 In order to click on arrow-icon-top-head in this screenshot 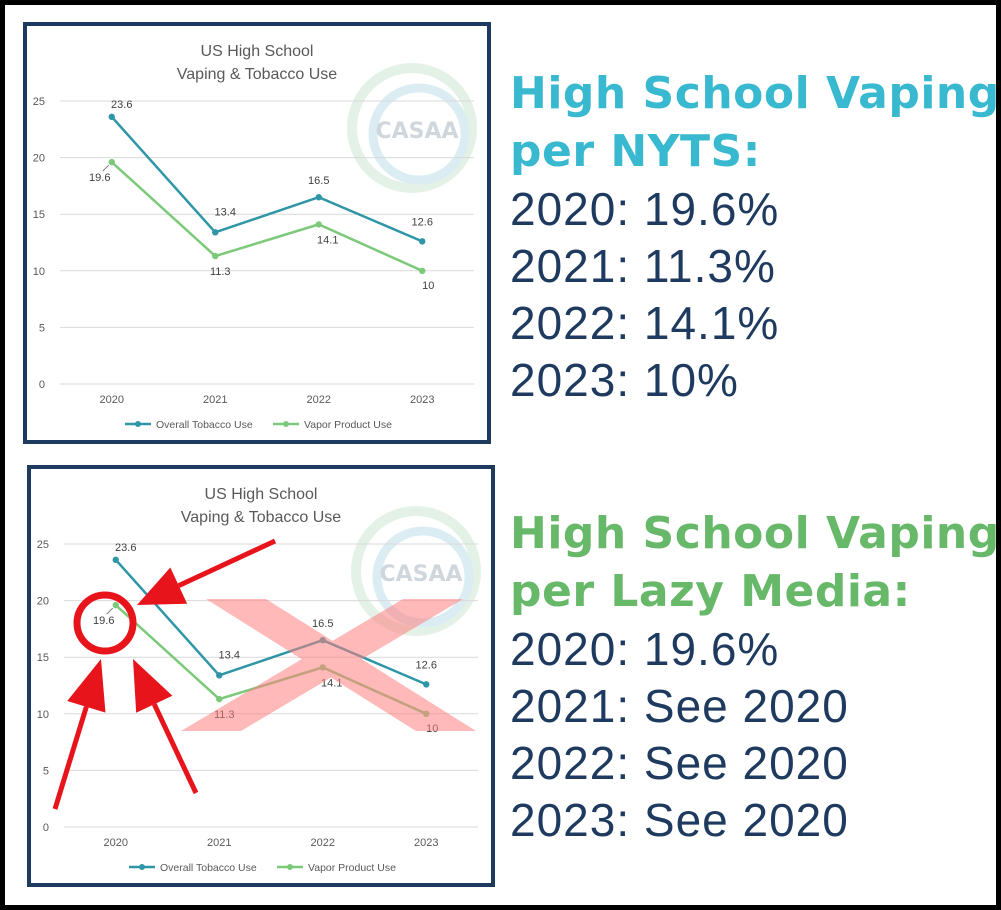, I will do `click(162, 586)`.